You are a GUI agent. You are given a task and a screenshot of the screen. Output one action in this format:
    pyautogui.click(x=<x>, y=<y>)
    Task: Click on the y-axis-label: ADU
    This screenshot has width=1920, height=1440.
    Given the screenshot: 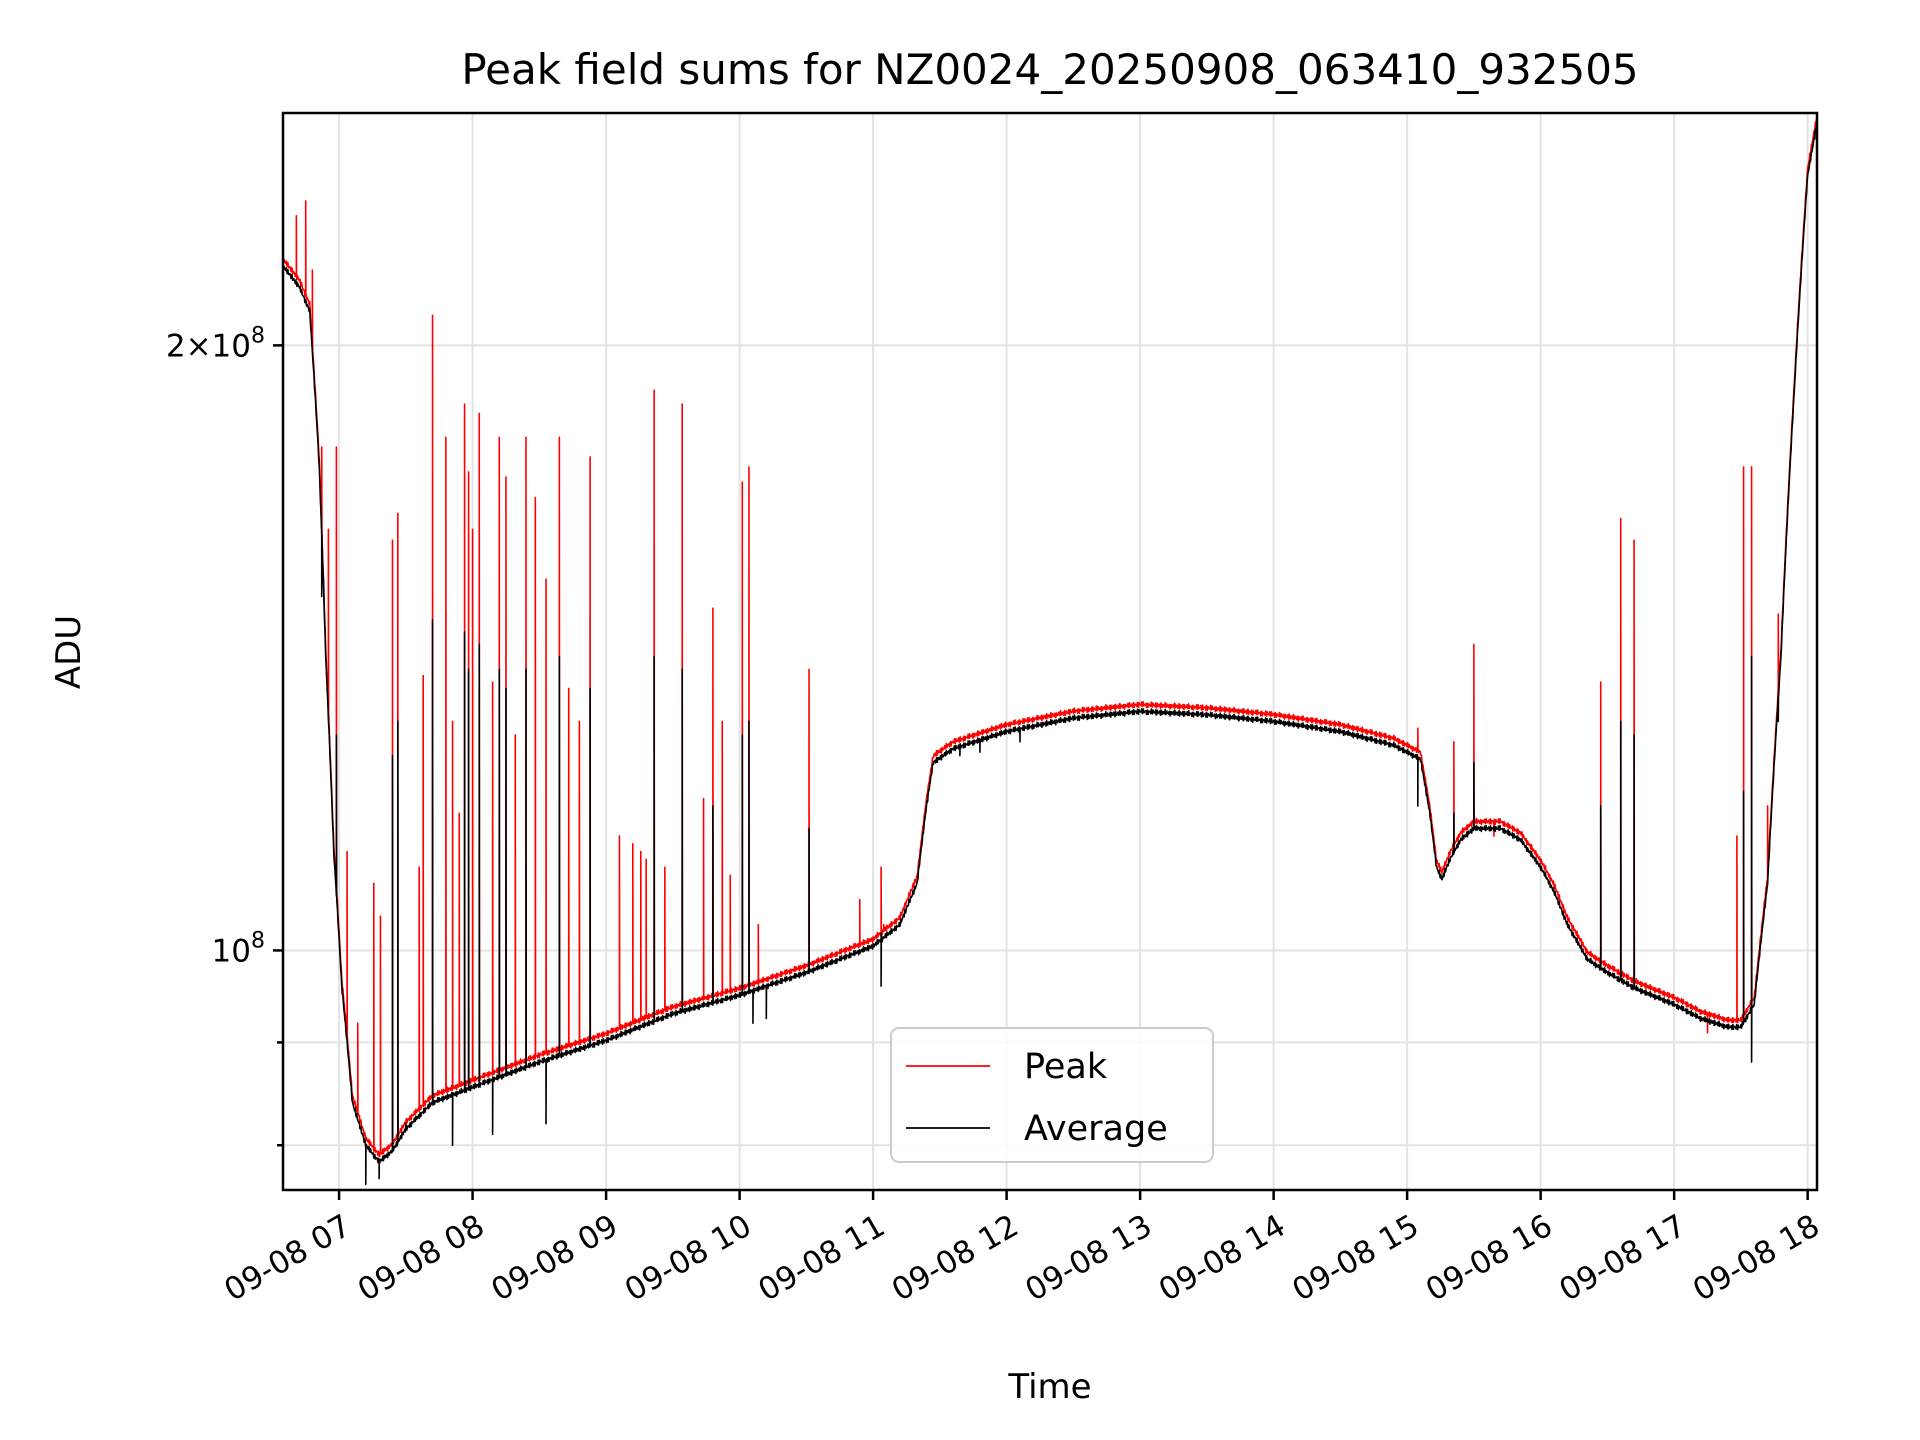 What is the action you would take?
    pyautogui.click(x=69, y=652)
    